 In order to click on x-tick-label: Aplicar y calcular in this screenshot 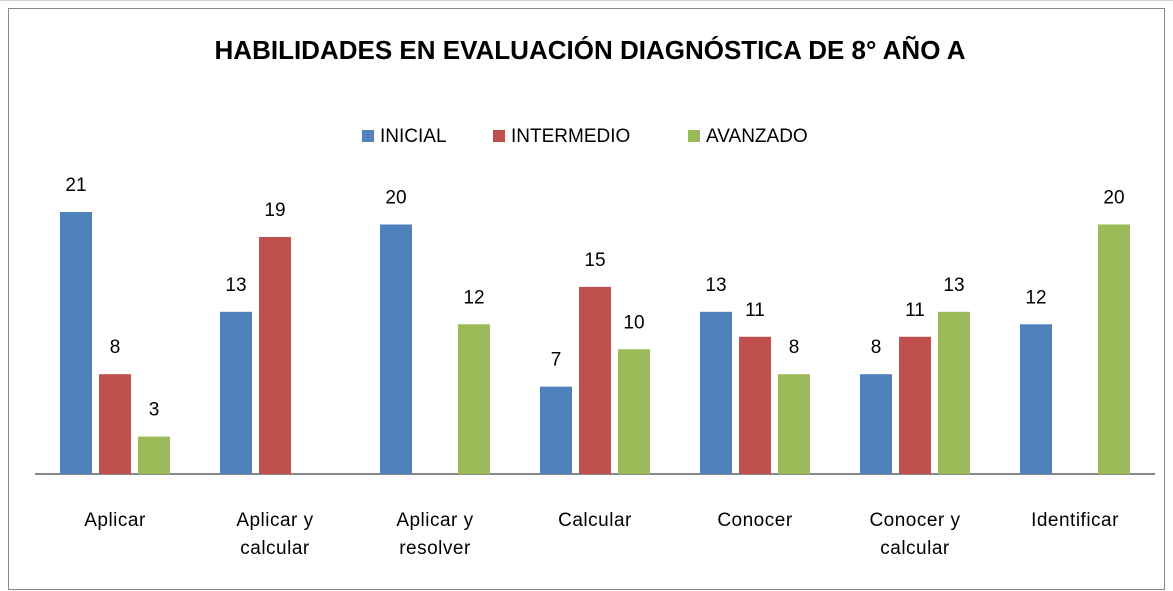, I will do `click(275, 534)`.